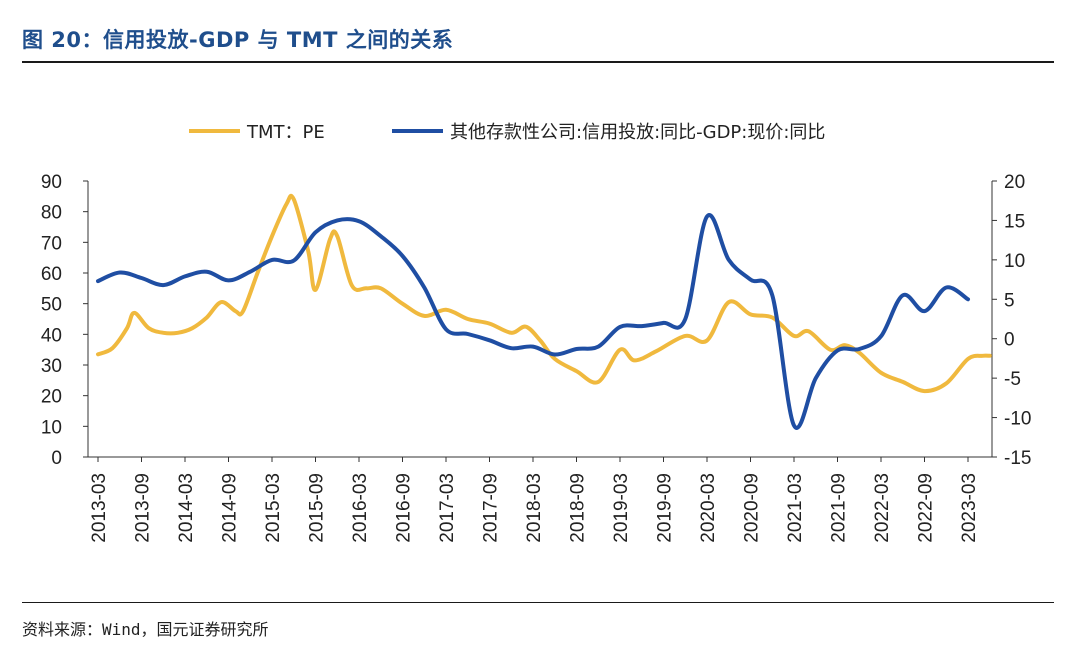 The width and height of the screenshot is (1080, 653). I want to click on x-tick-label: 2014-09, so click(230, 508).